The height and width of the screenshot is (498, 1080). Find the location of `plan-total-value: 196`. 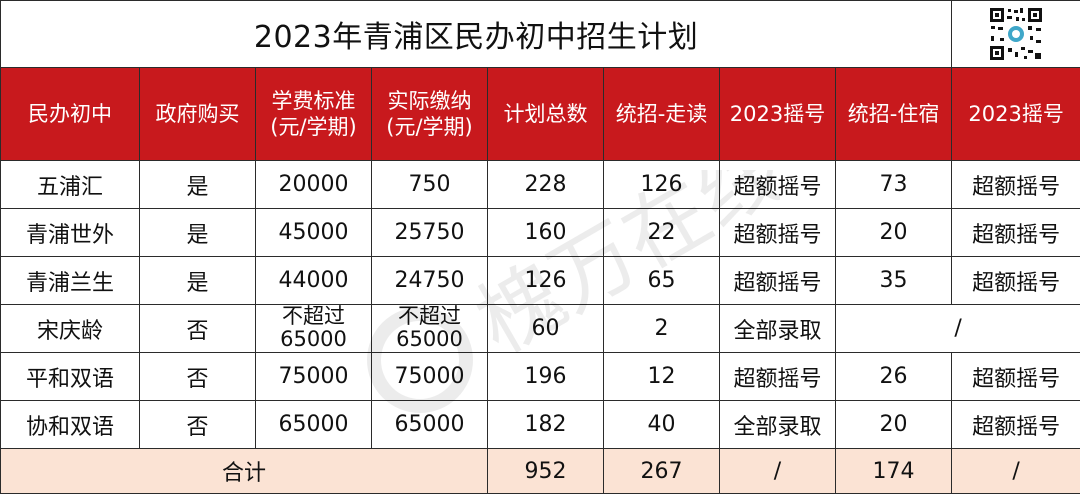

plan-total-value: 196 is located at coordinates (545, 377).